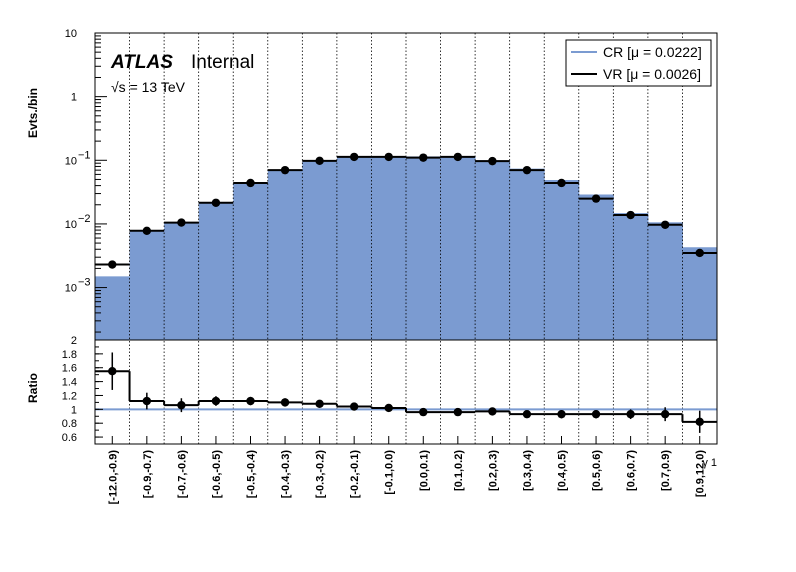 This screenshot has height=572, width=796. Describe the element at coordinates (217, 474) in the screenshot. I see `x-tick-label: [-0.6,-0.5)` at that location.